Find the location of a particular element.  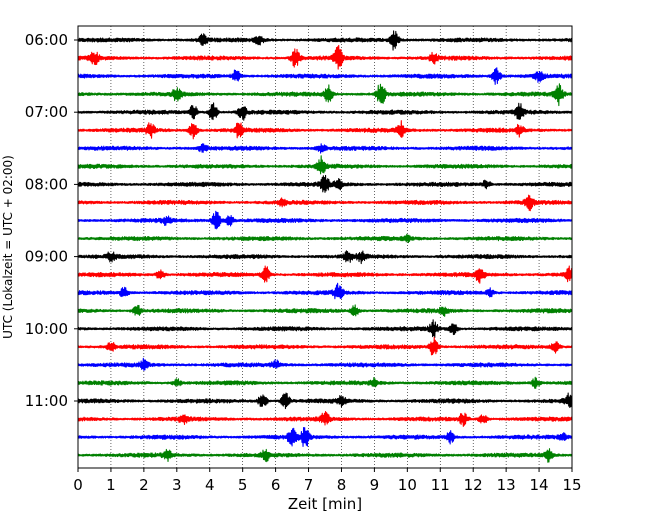

x-tick-label: 7 is located at coordinates (309, 485).